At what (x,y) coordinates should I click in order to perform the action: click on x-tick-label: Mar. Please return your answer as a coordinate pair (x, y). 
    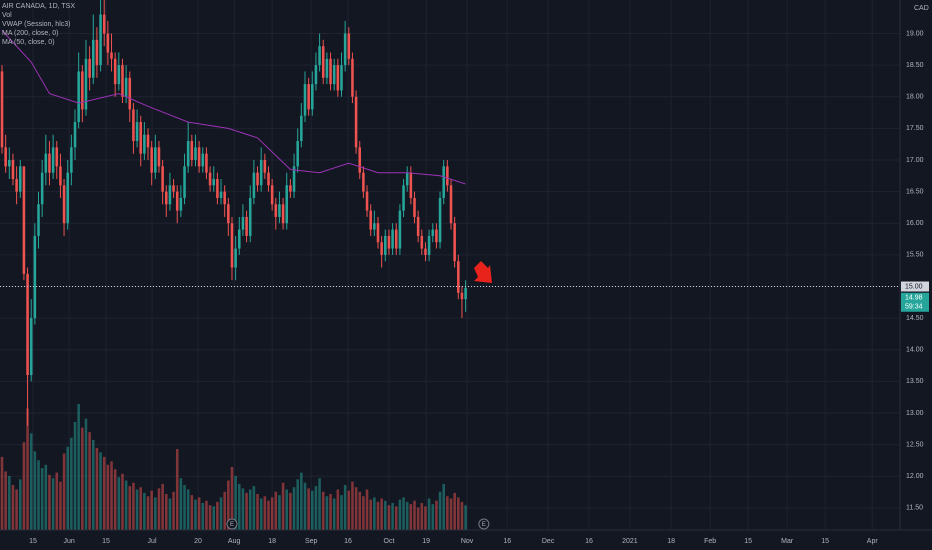
    Looking at the image, I should click on (787, 541).